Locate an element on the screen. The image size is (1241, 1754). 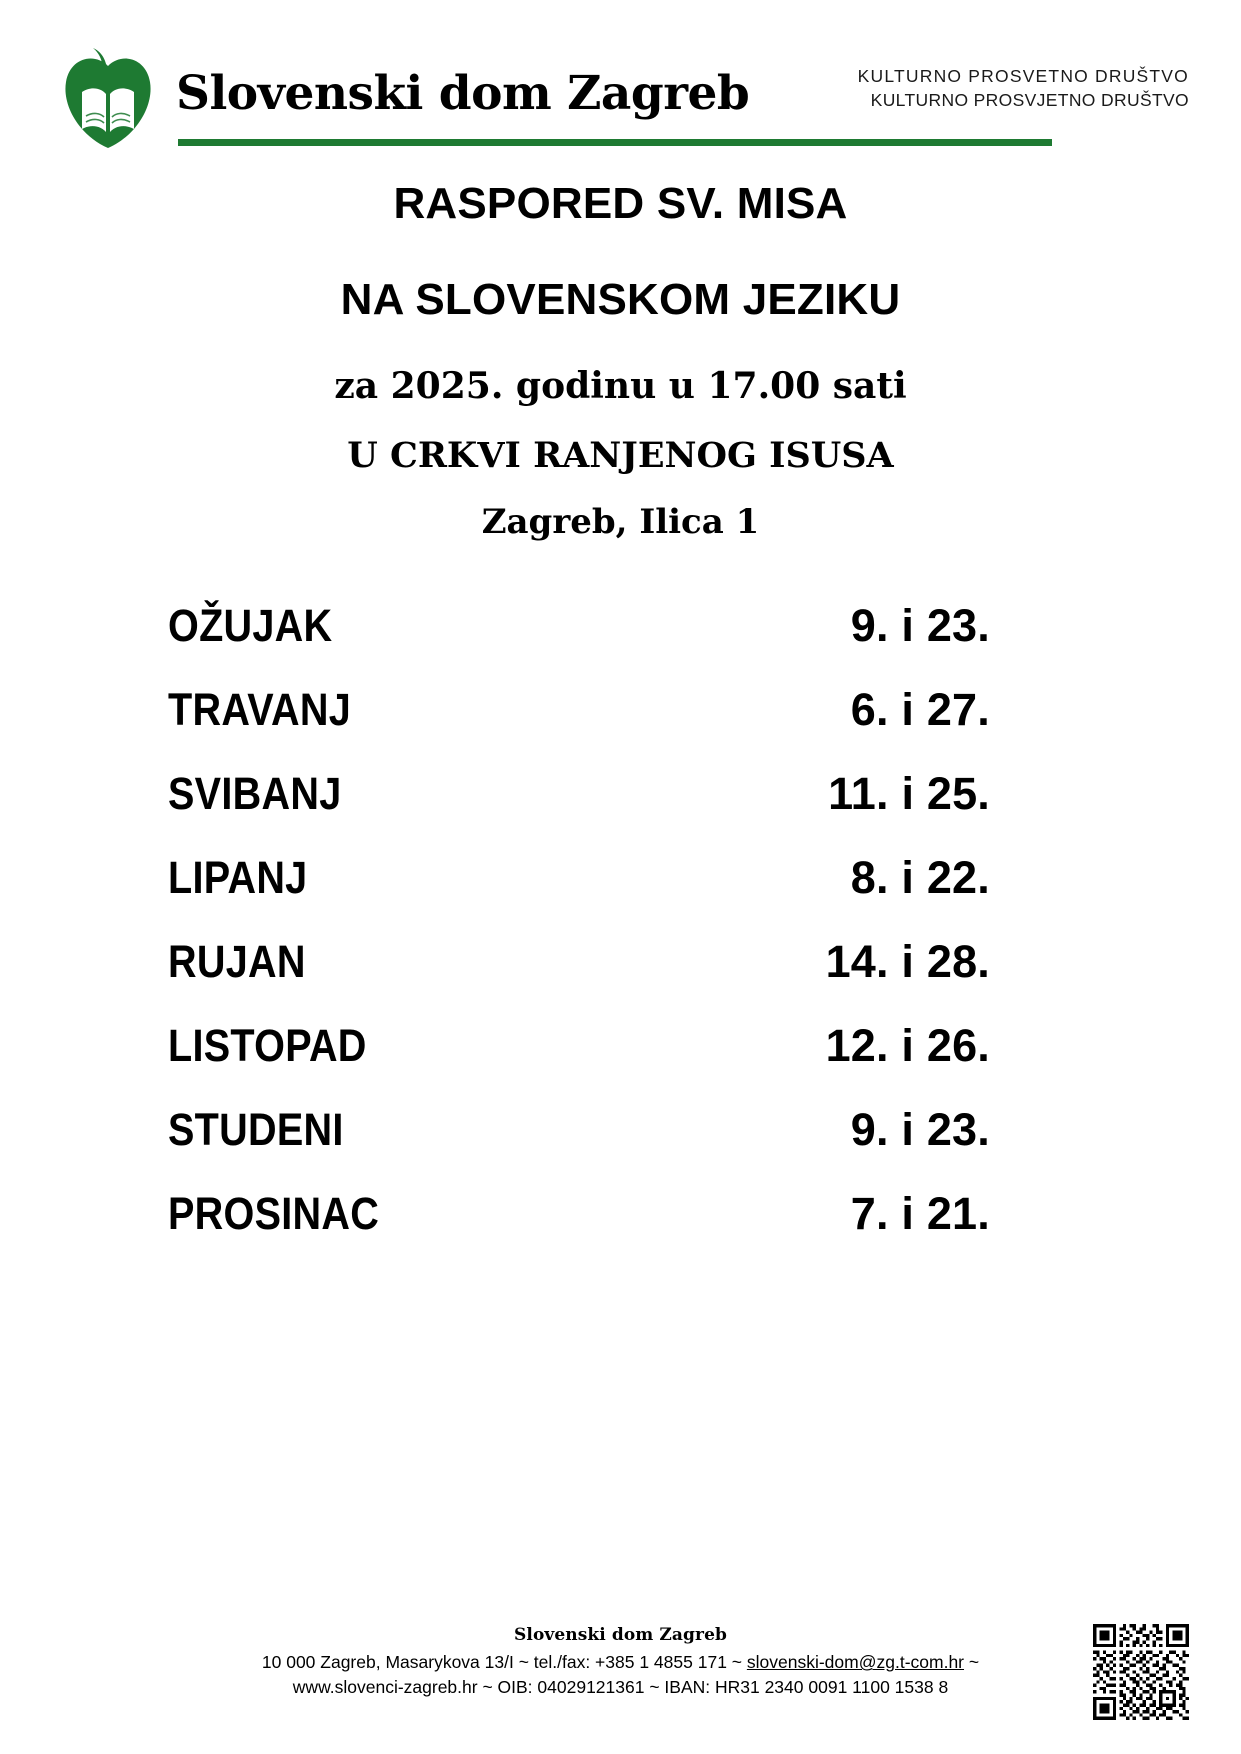
month-dates: 8. i 22. is located at coordinates (920, 877).